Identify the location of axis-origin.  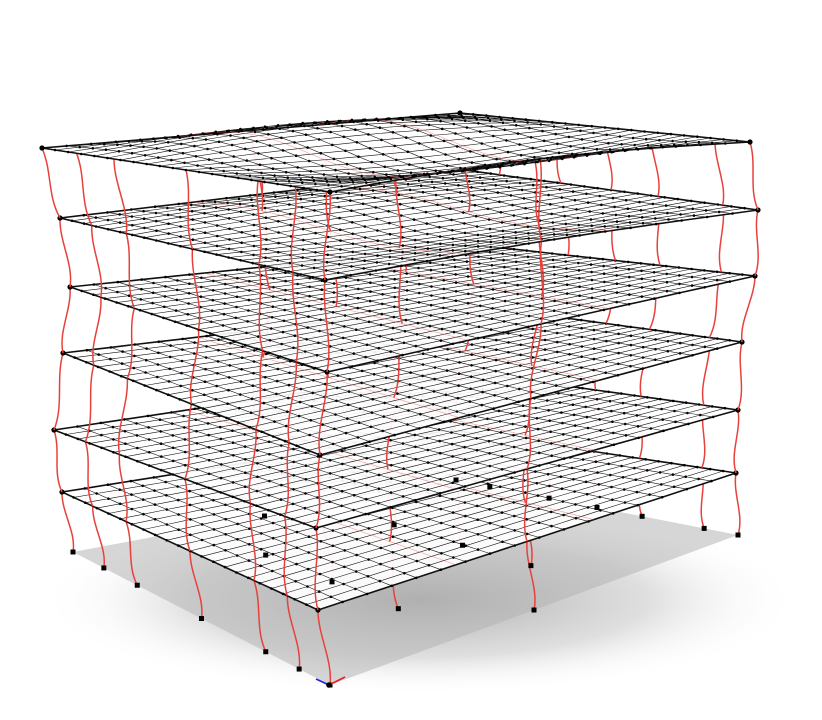
(329, 685).